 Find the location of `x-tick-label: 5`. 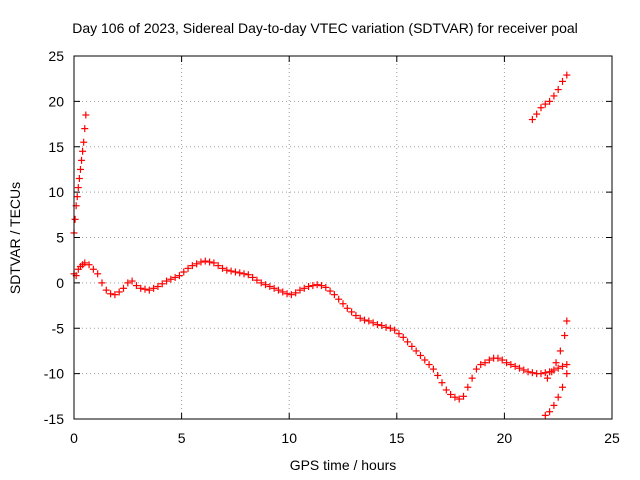

x-tick-label: 5 is located at coordinates (182, 438).